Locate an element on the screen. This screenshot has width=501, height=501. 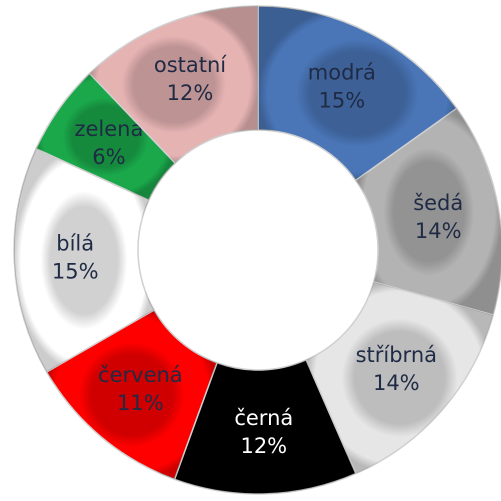
category-label: šedá is located at coordinates (438, 203).